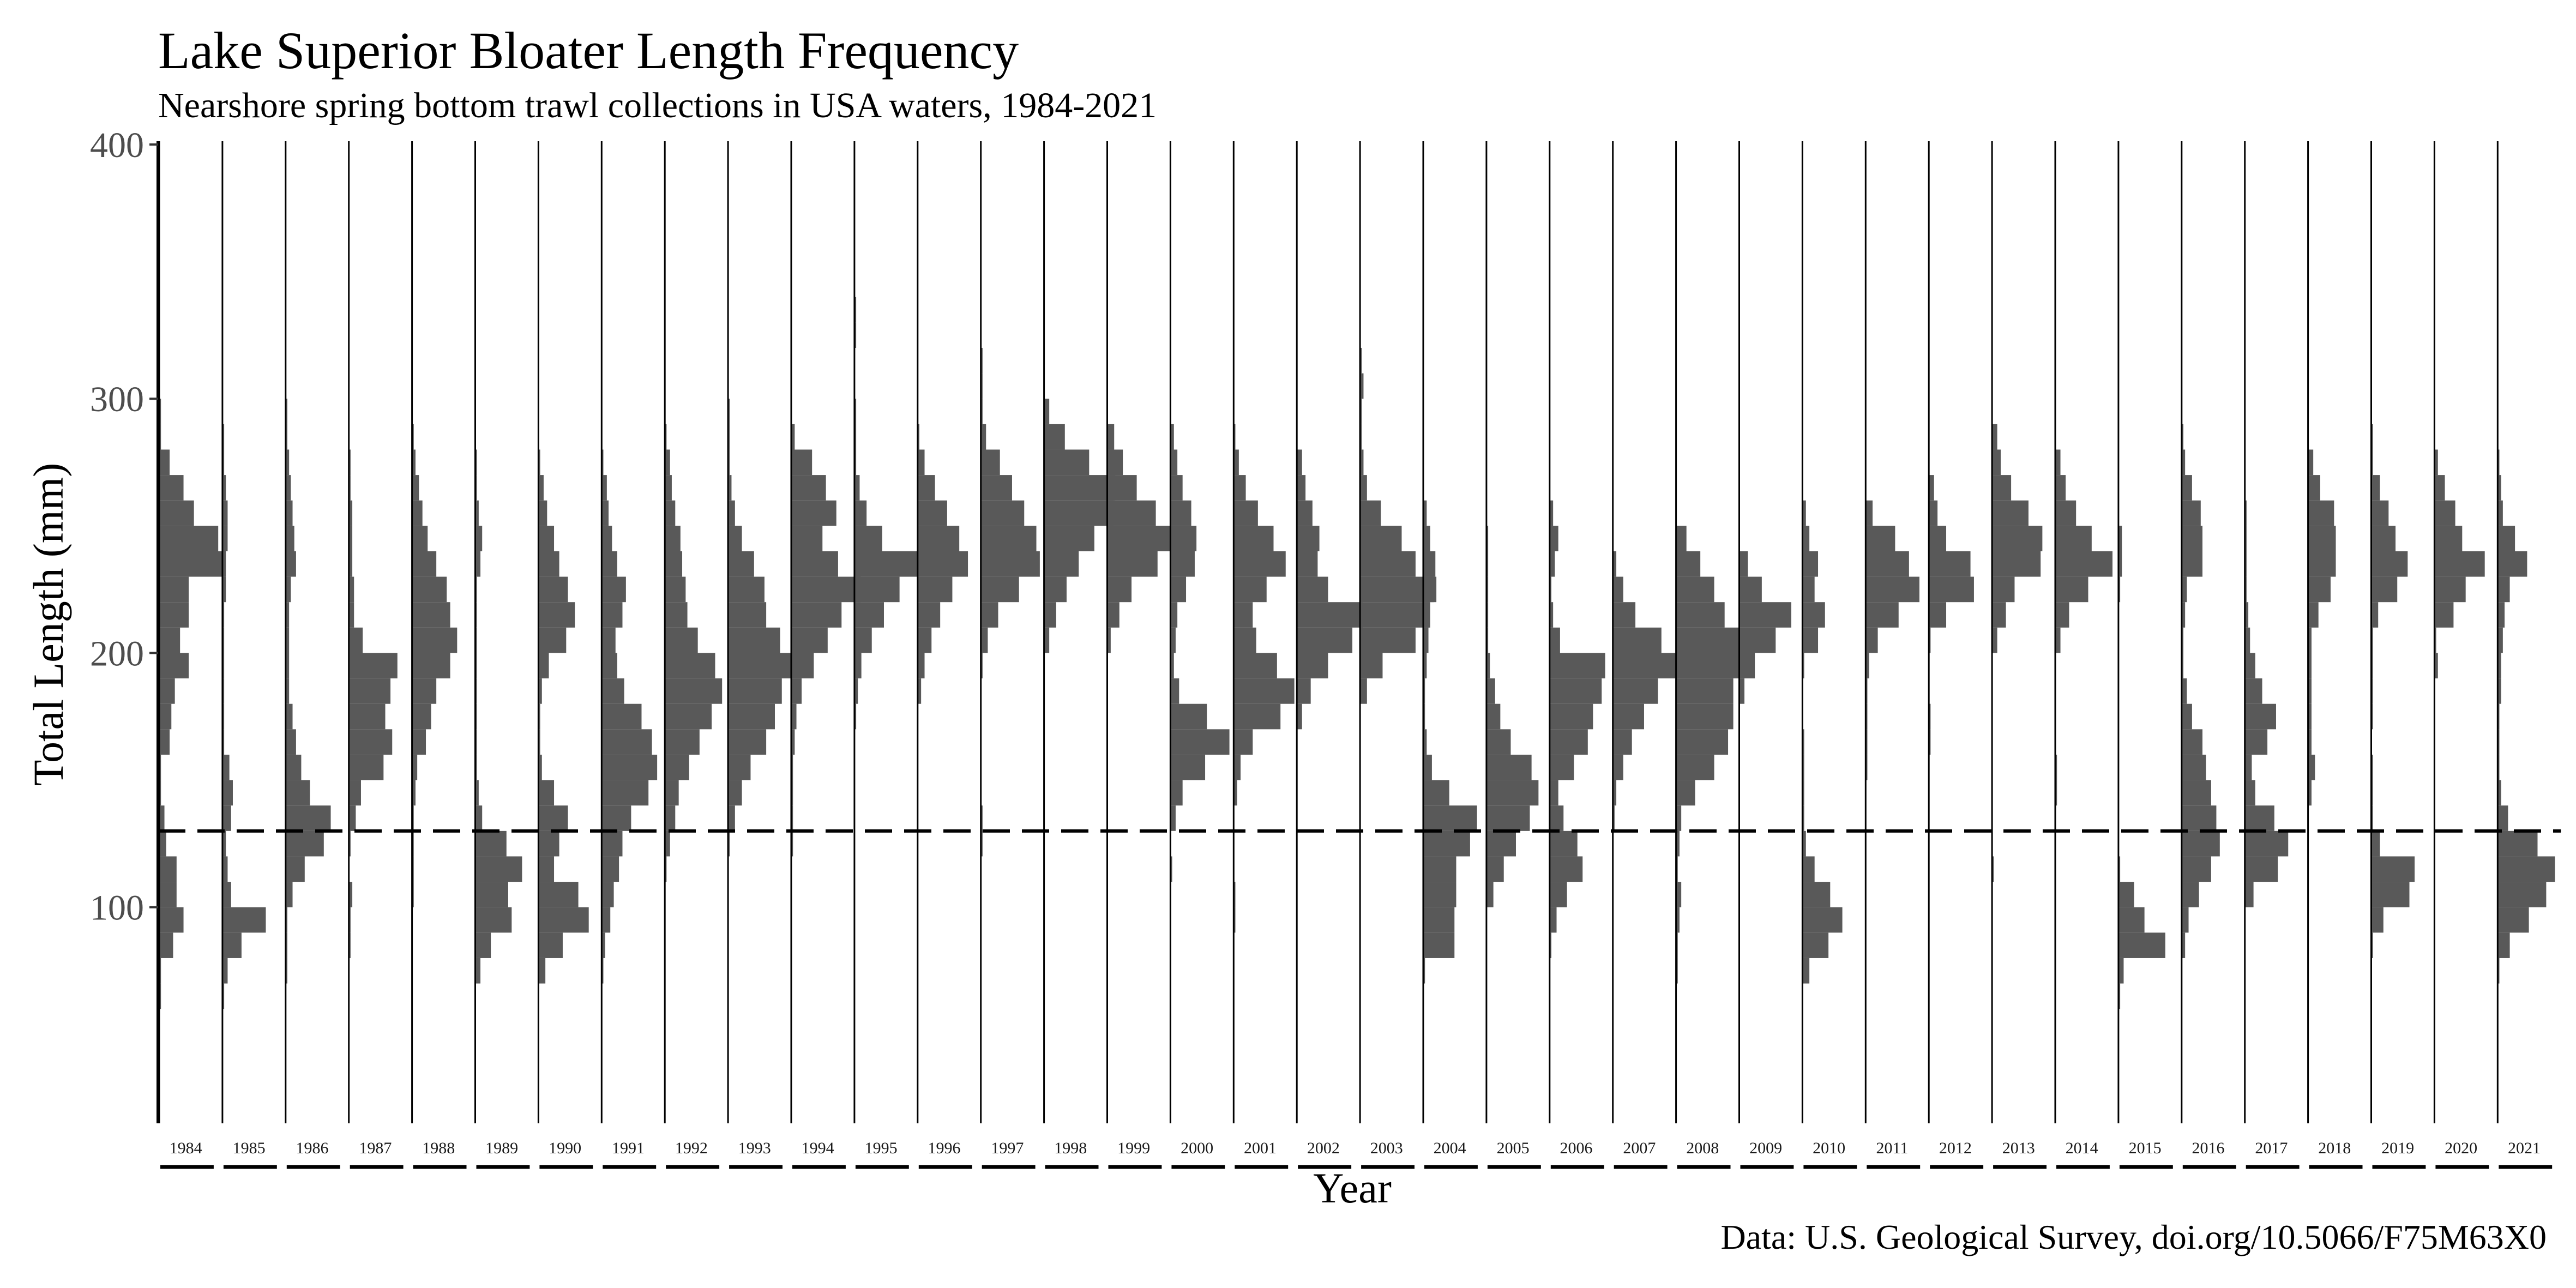  Describe the element at coordinates (117, 399) in the screenshot. I see `y-tick-label: 300` at that location.